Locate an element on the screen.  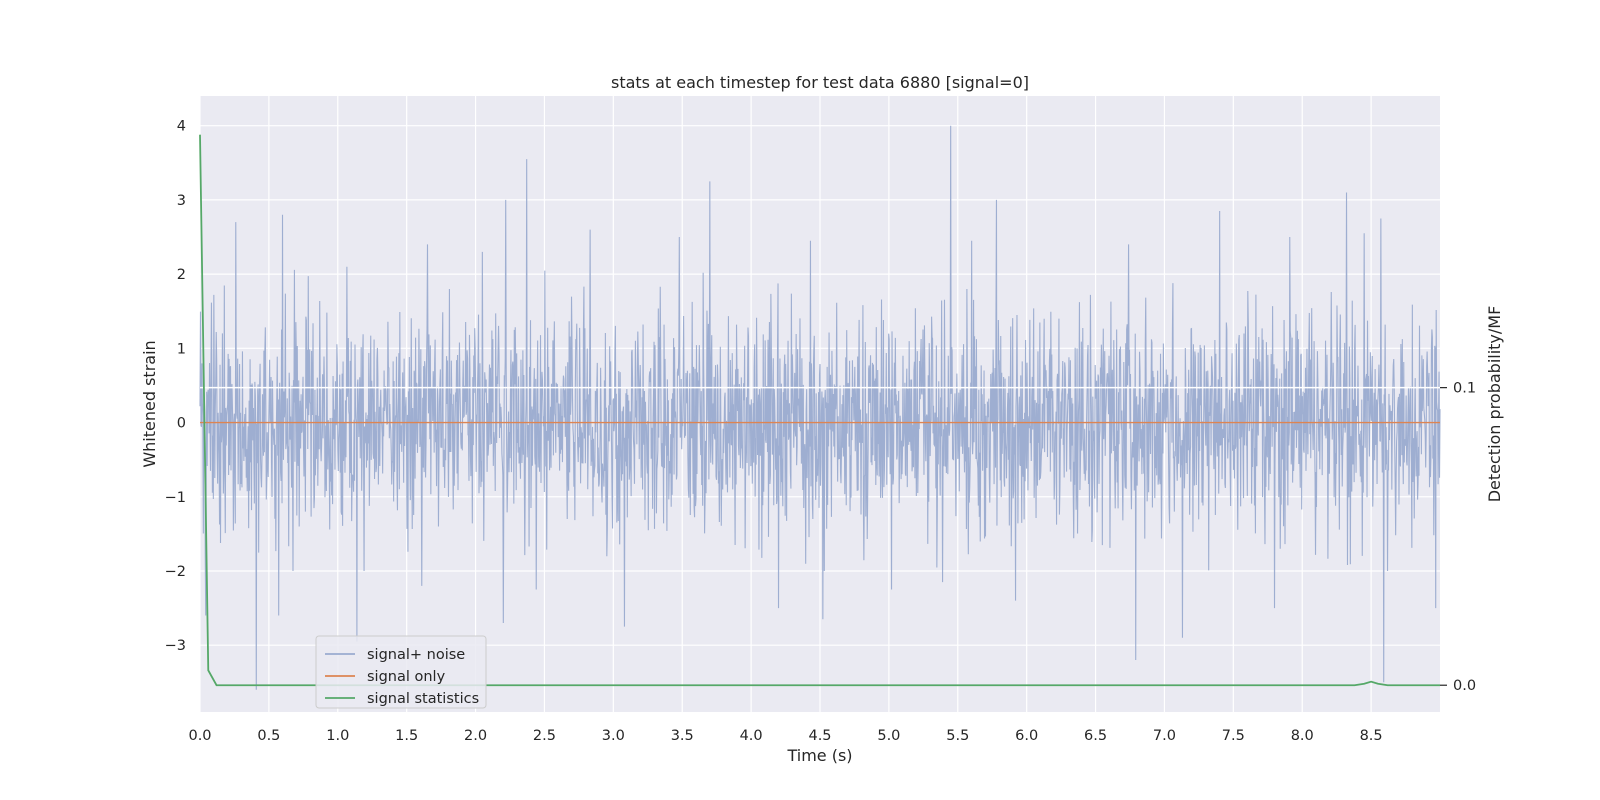
y2-axis: 0.1 0.0 is located at coordinates (1458, 537).